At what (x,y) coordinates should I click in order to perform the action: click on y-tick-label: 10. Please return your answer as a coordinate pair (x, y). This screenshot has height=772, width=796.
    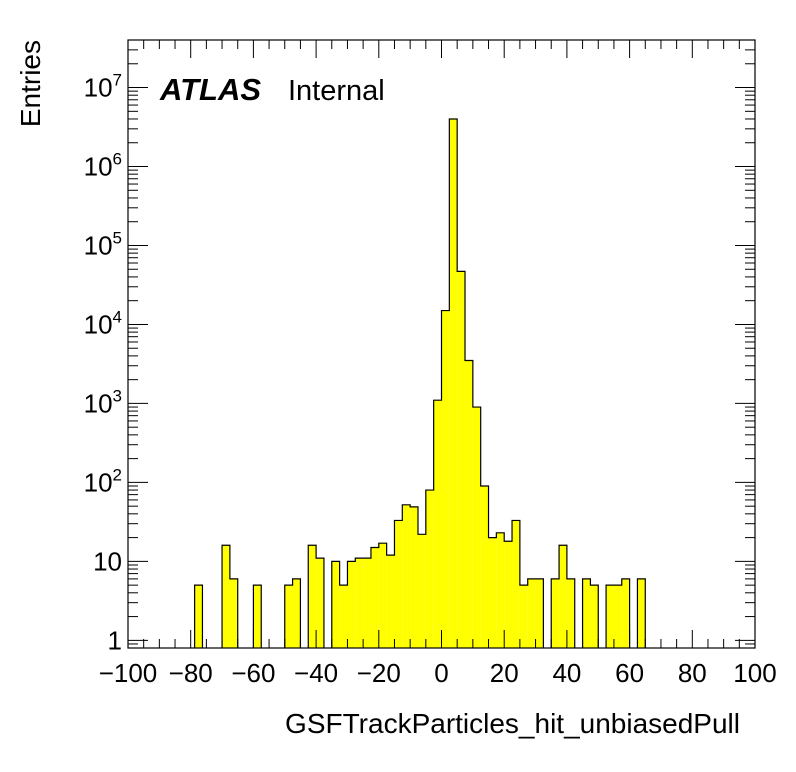
    Looking at the image, I should click on (107, 561).